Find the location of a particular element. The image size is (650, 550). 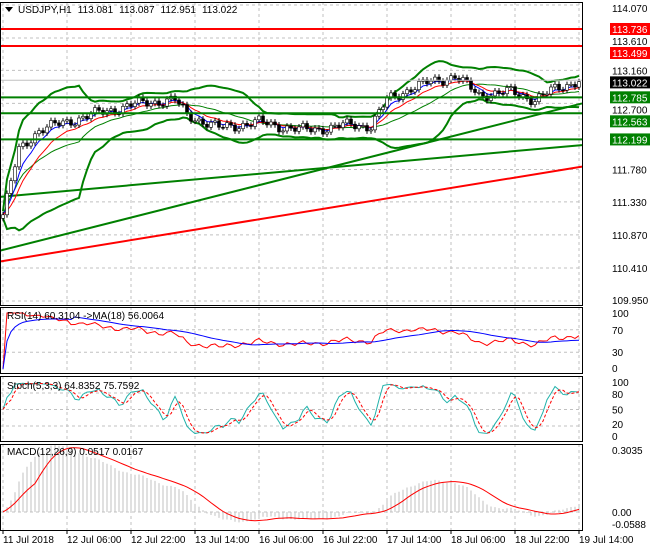

rsi-label: RSI(14) 60.3104 ->MA(18) 56.0064 is located at coordinates (85, 316).